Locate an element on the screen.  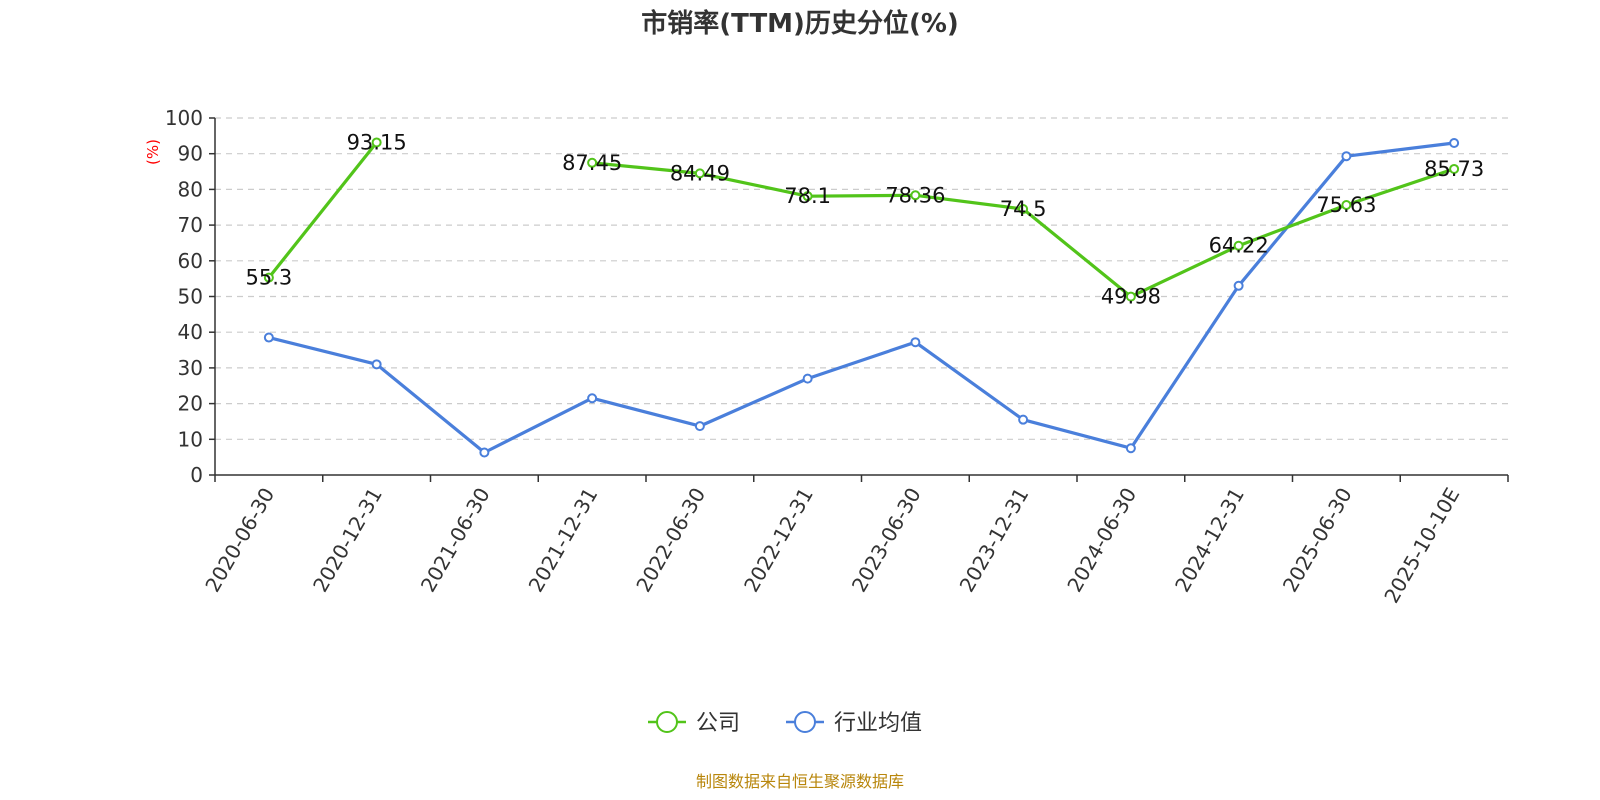
data-label: 74.5 is located at coordinates (1023, 209).